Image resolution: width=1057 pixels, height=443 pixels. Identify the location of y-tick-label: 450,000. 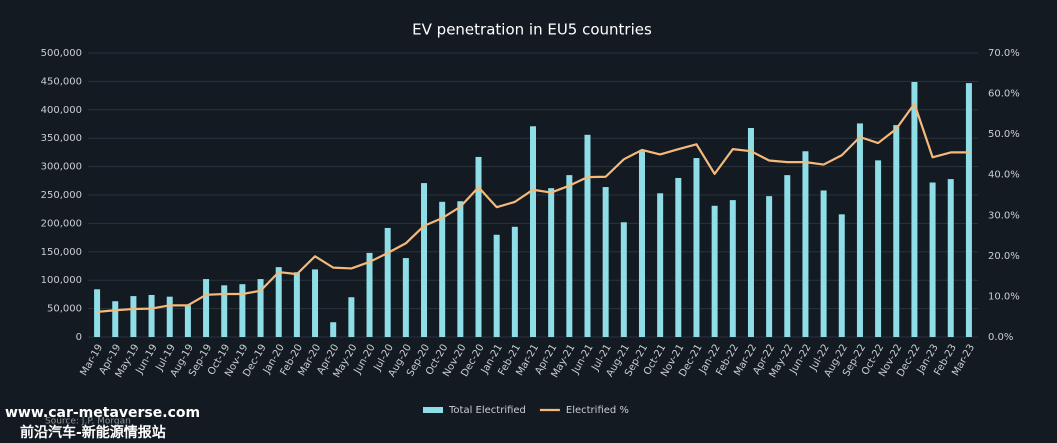
(61, 81).